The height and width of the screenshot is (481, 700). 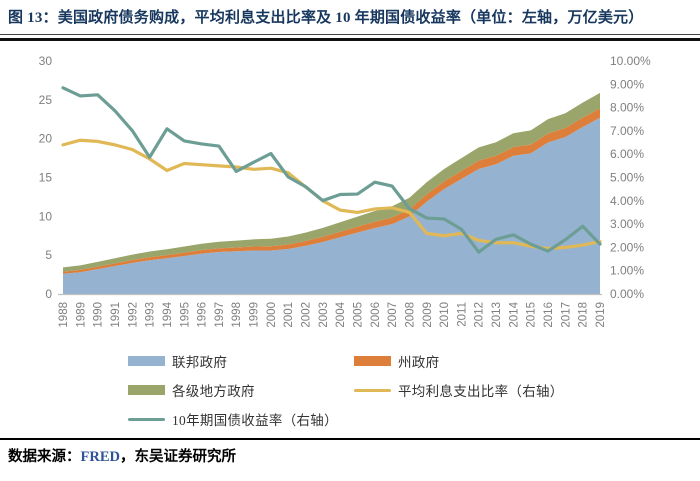 I want to click on legend-item-state: 州政府, so click(x=527, y=361).